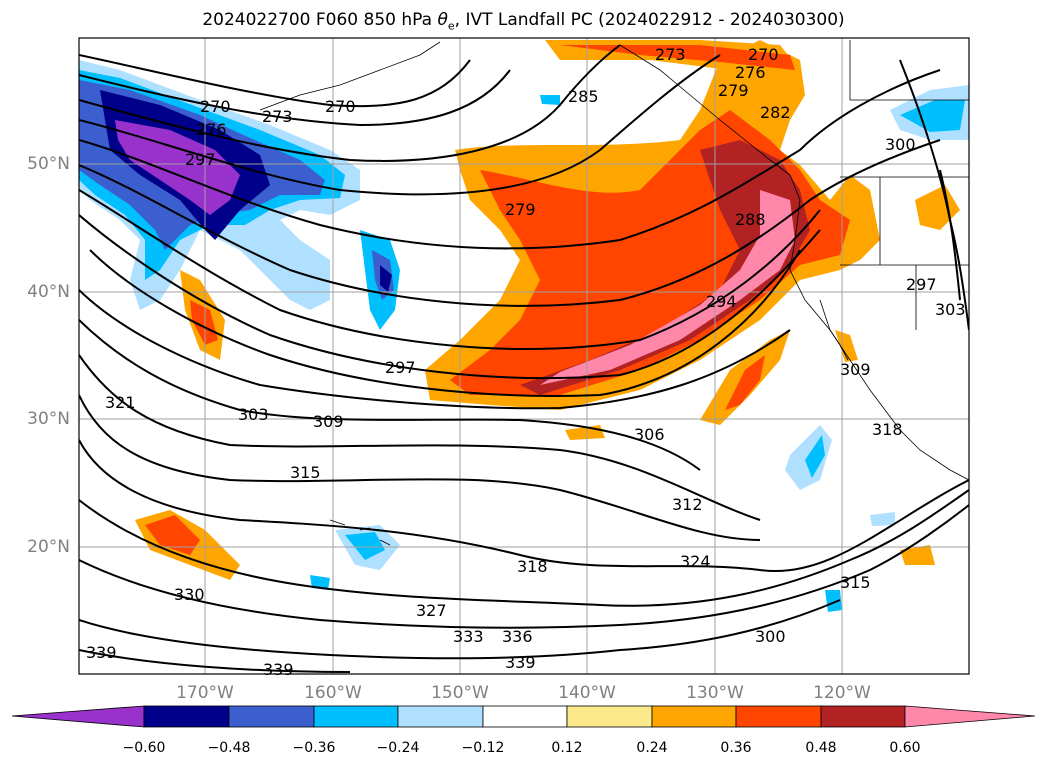 The width and height of the screenshot is (1047, 767). What do you see at coordinates (48, 419) in the screenshot?
I see `lat-label: 30°N` at bounding box center [48, 419].